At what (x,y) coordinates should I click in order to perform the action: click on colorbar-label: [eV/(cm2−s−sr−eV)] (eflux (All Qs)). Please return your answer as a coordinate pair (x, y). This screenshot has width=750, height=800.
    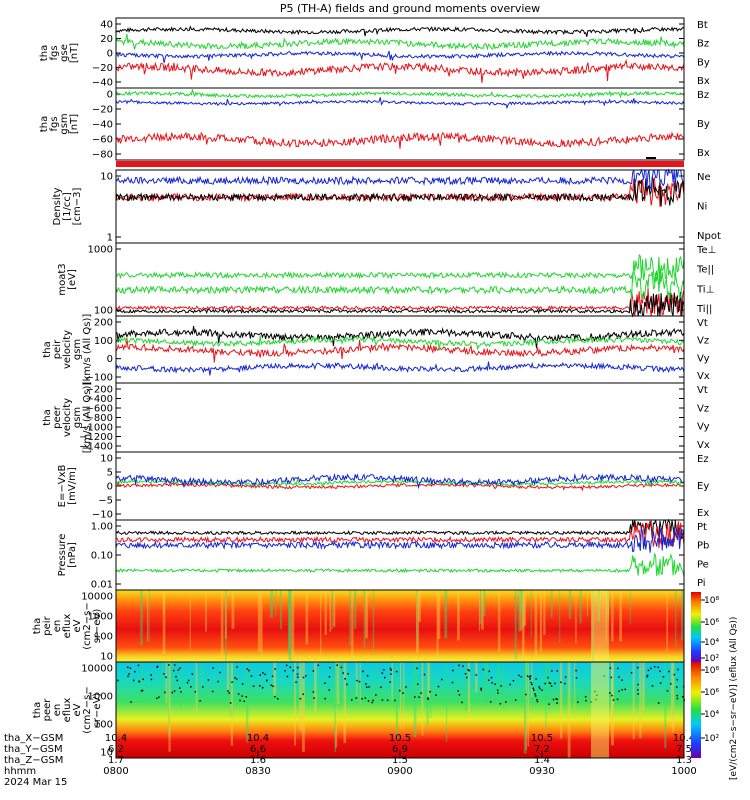
    Looking at the image, I should click on (734, 698).